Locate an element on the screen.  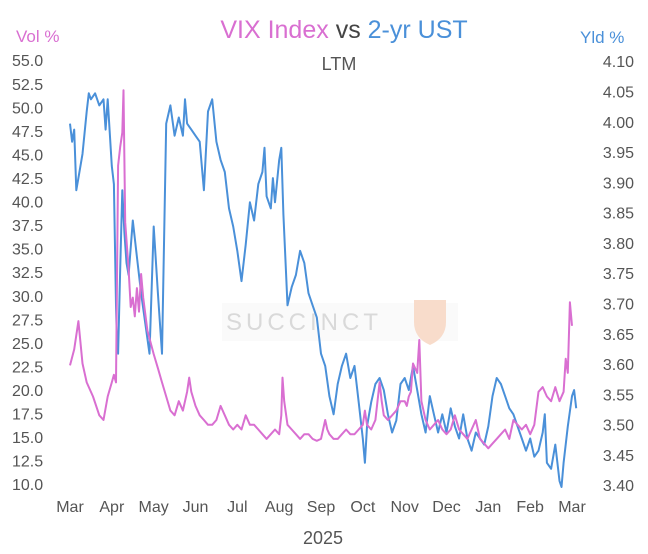
right-tick-label: 4.00 is located at coordinates (618, 123).